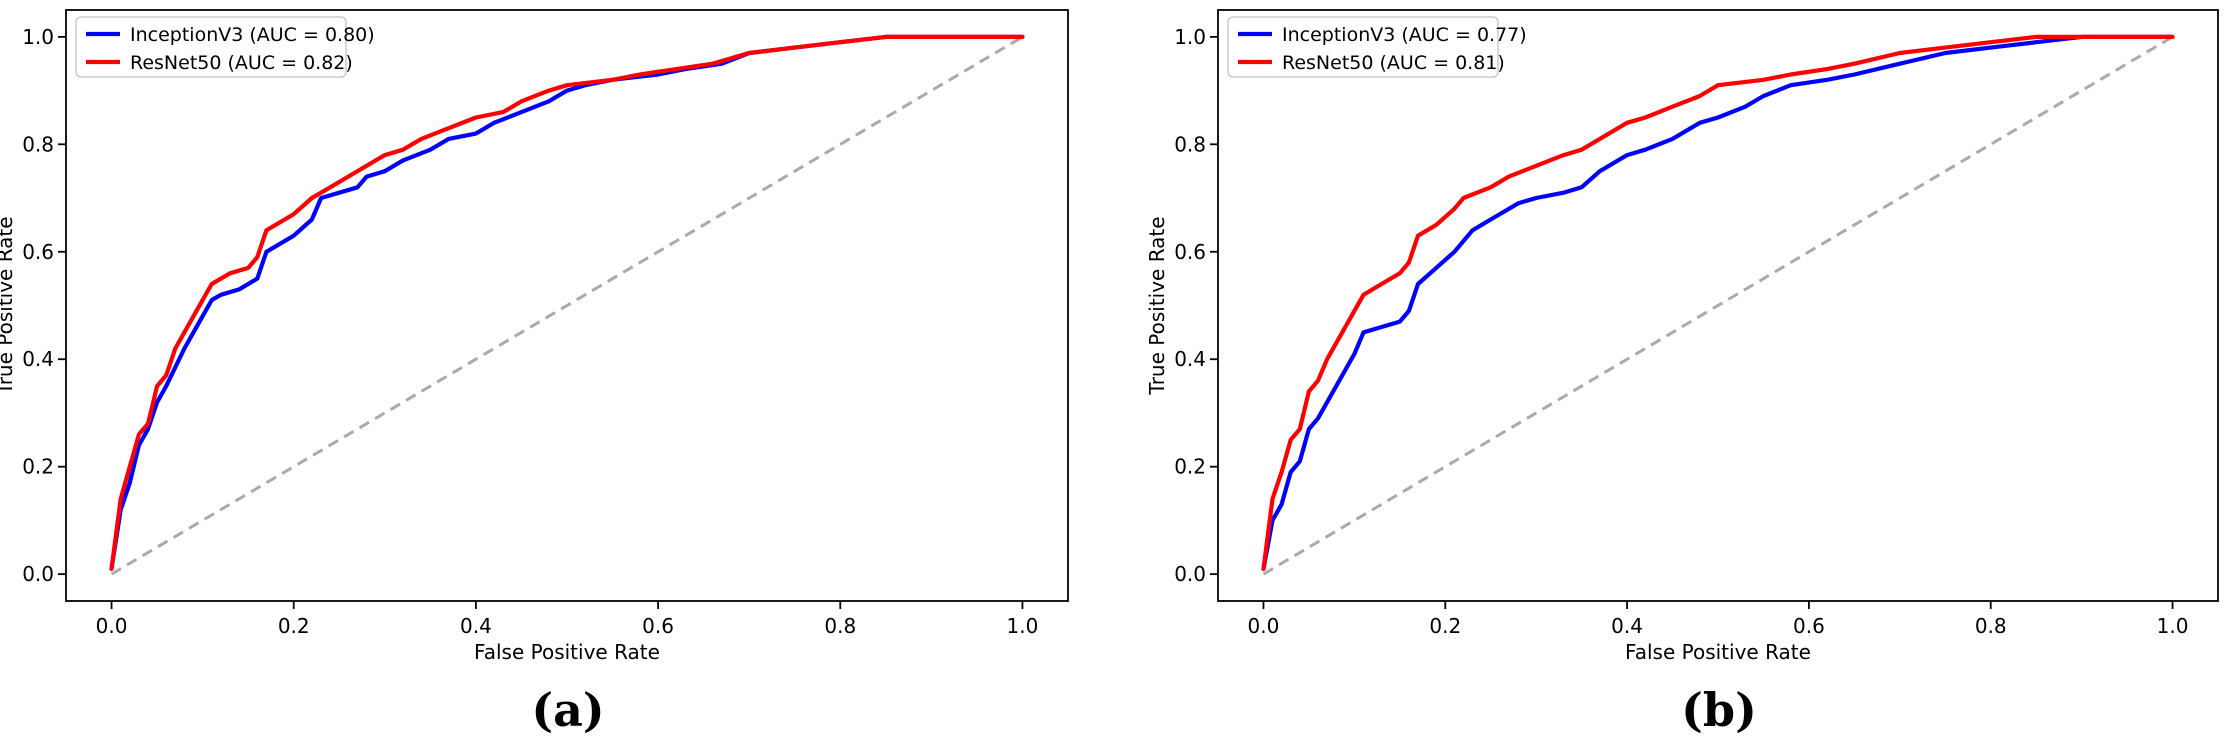  I want to click on panel-label: (a), so click(567, 710).